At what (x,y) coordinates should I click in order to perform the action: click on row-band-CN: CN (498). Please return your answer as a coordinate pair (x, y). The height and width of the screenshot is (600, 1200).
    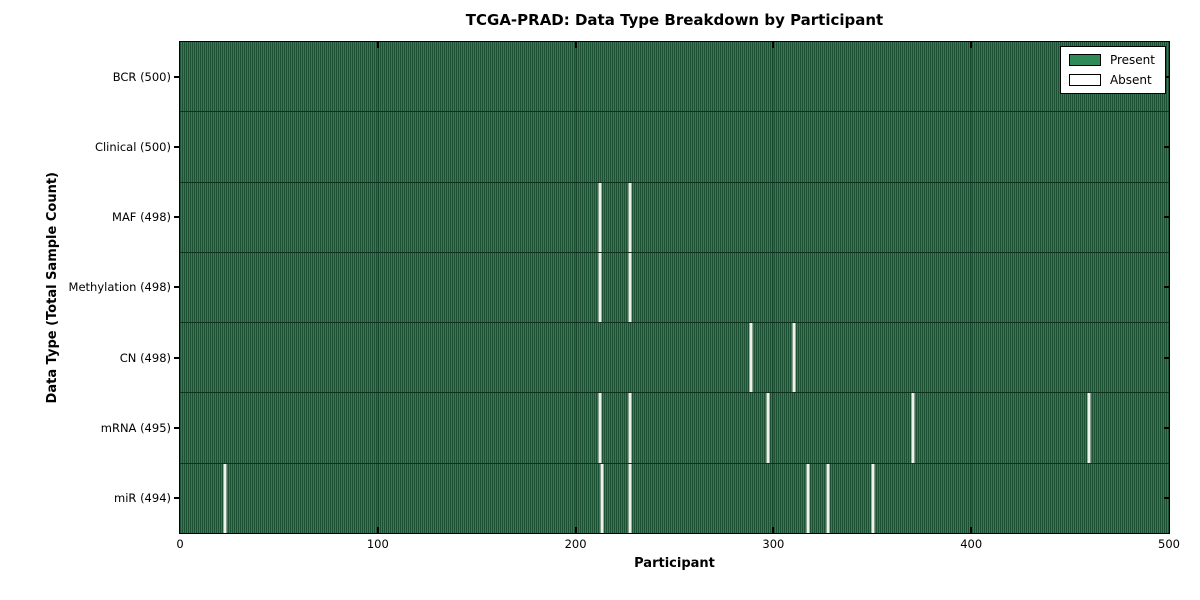
    Looking at the image, I should click on (644, 358).